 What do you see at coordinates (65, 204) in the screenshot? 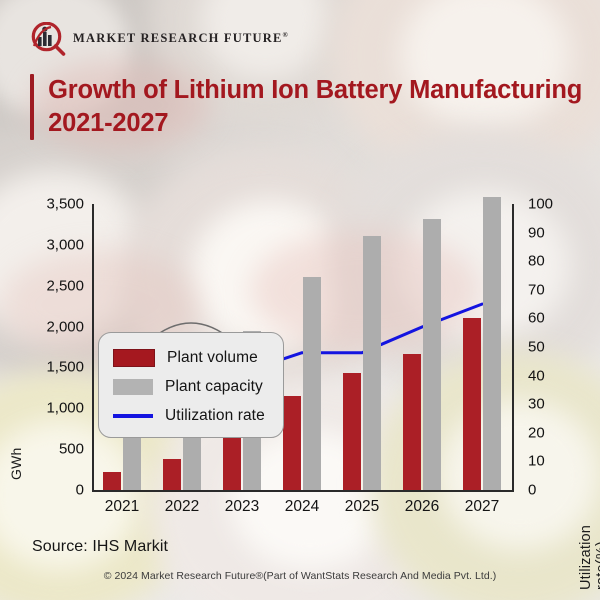
I see `y-tick-left: 3,500` at bounding box center [65, 204].